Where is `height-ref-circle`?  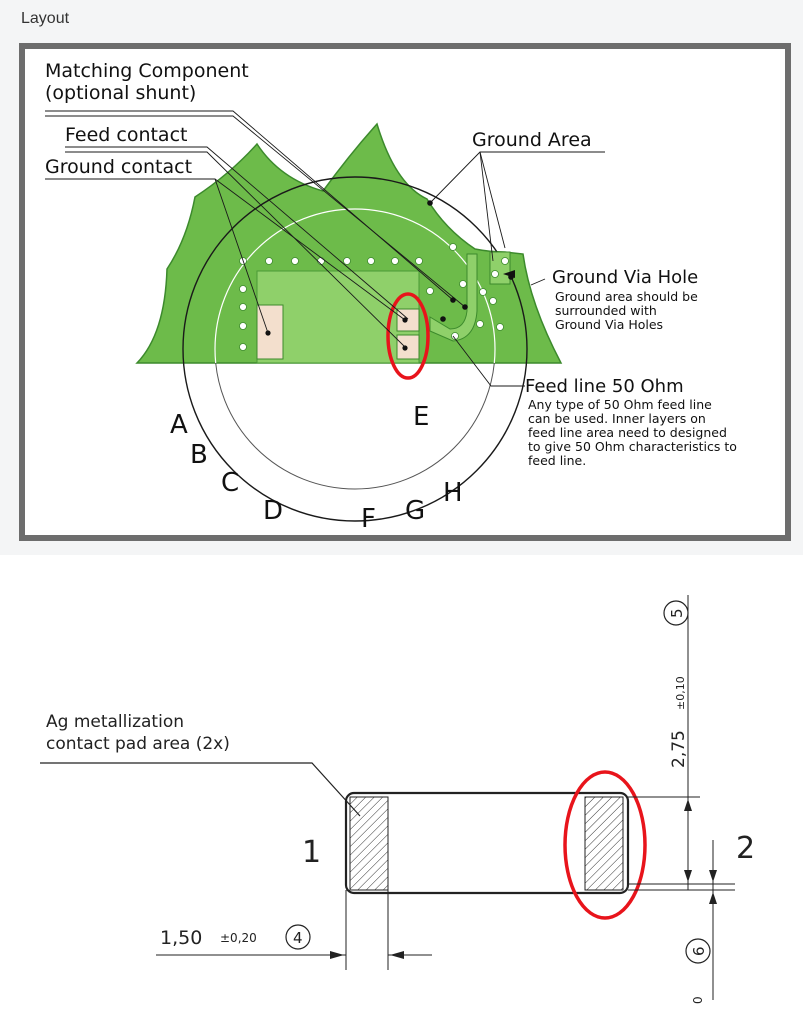
height-ref-circle is located at coordinates (676, 613).